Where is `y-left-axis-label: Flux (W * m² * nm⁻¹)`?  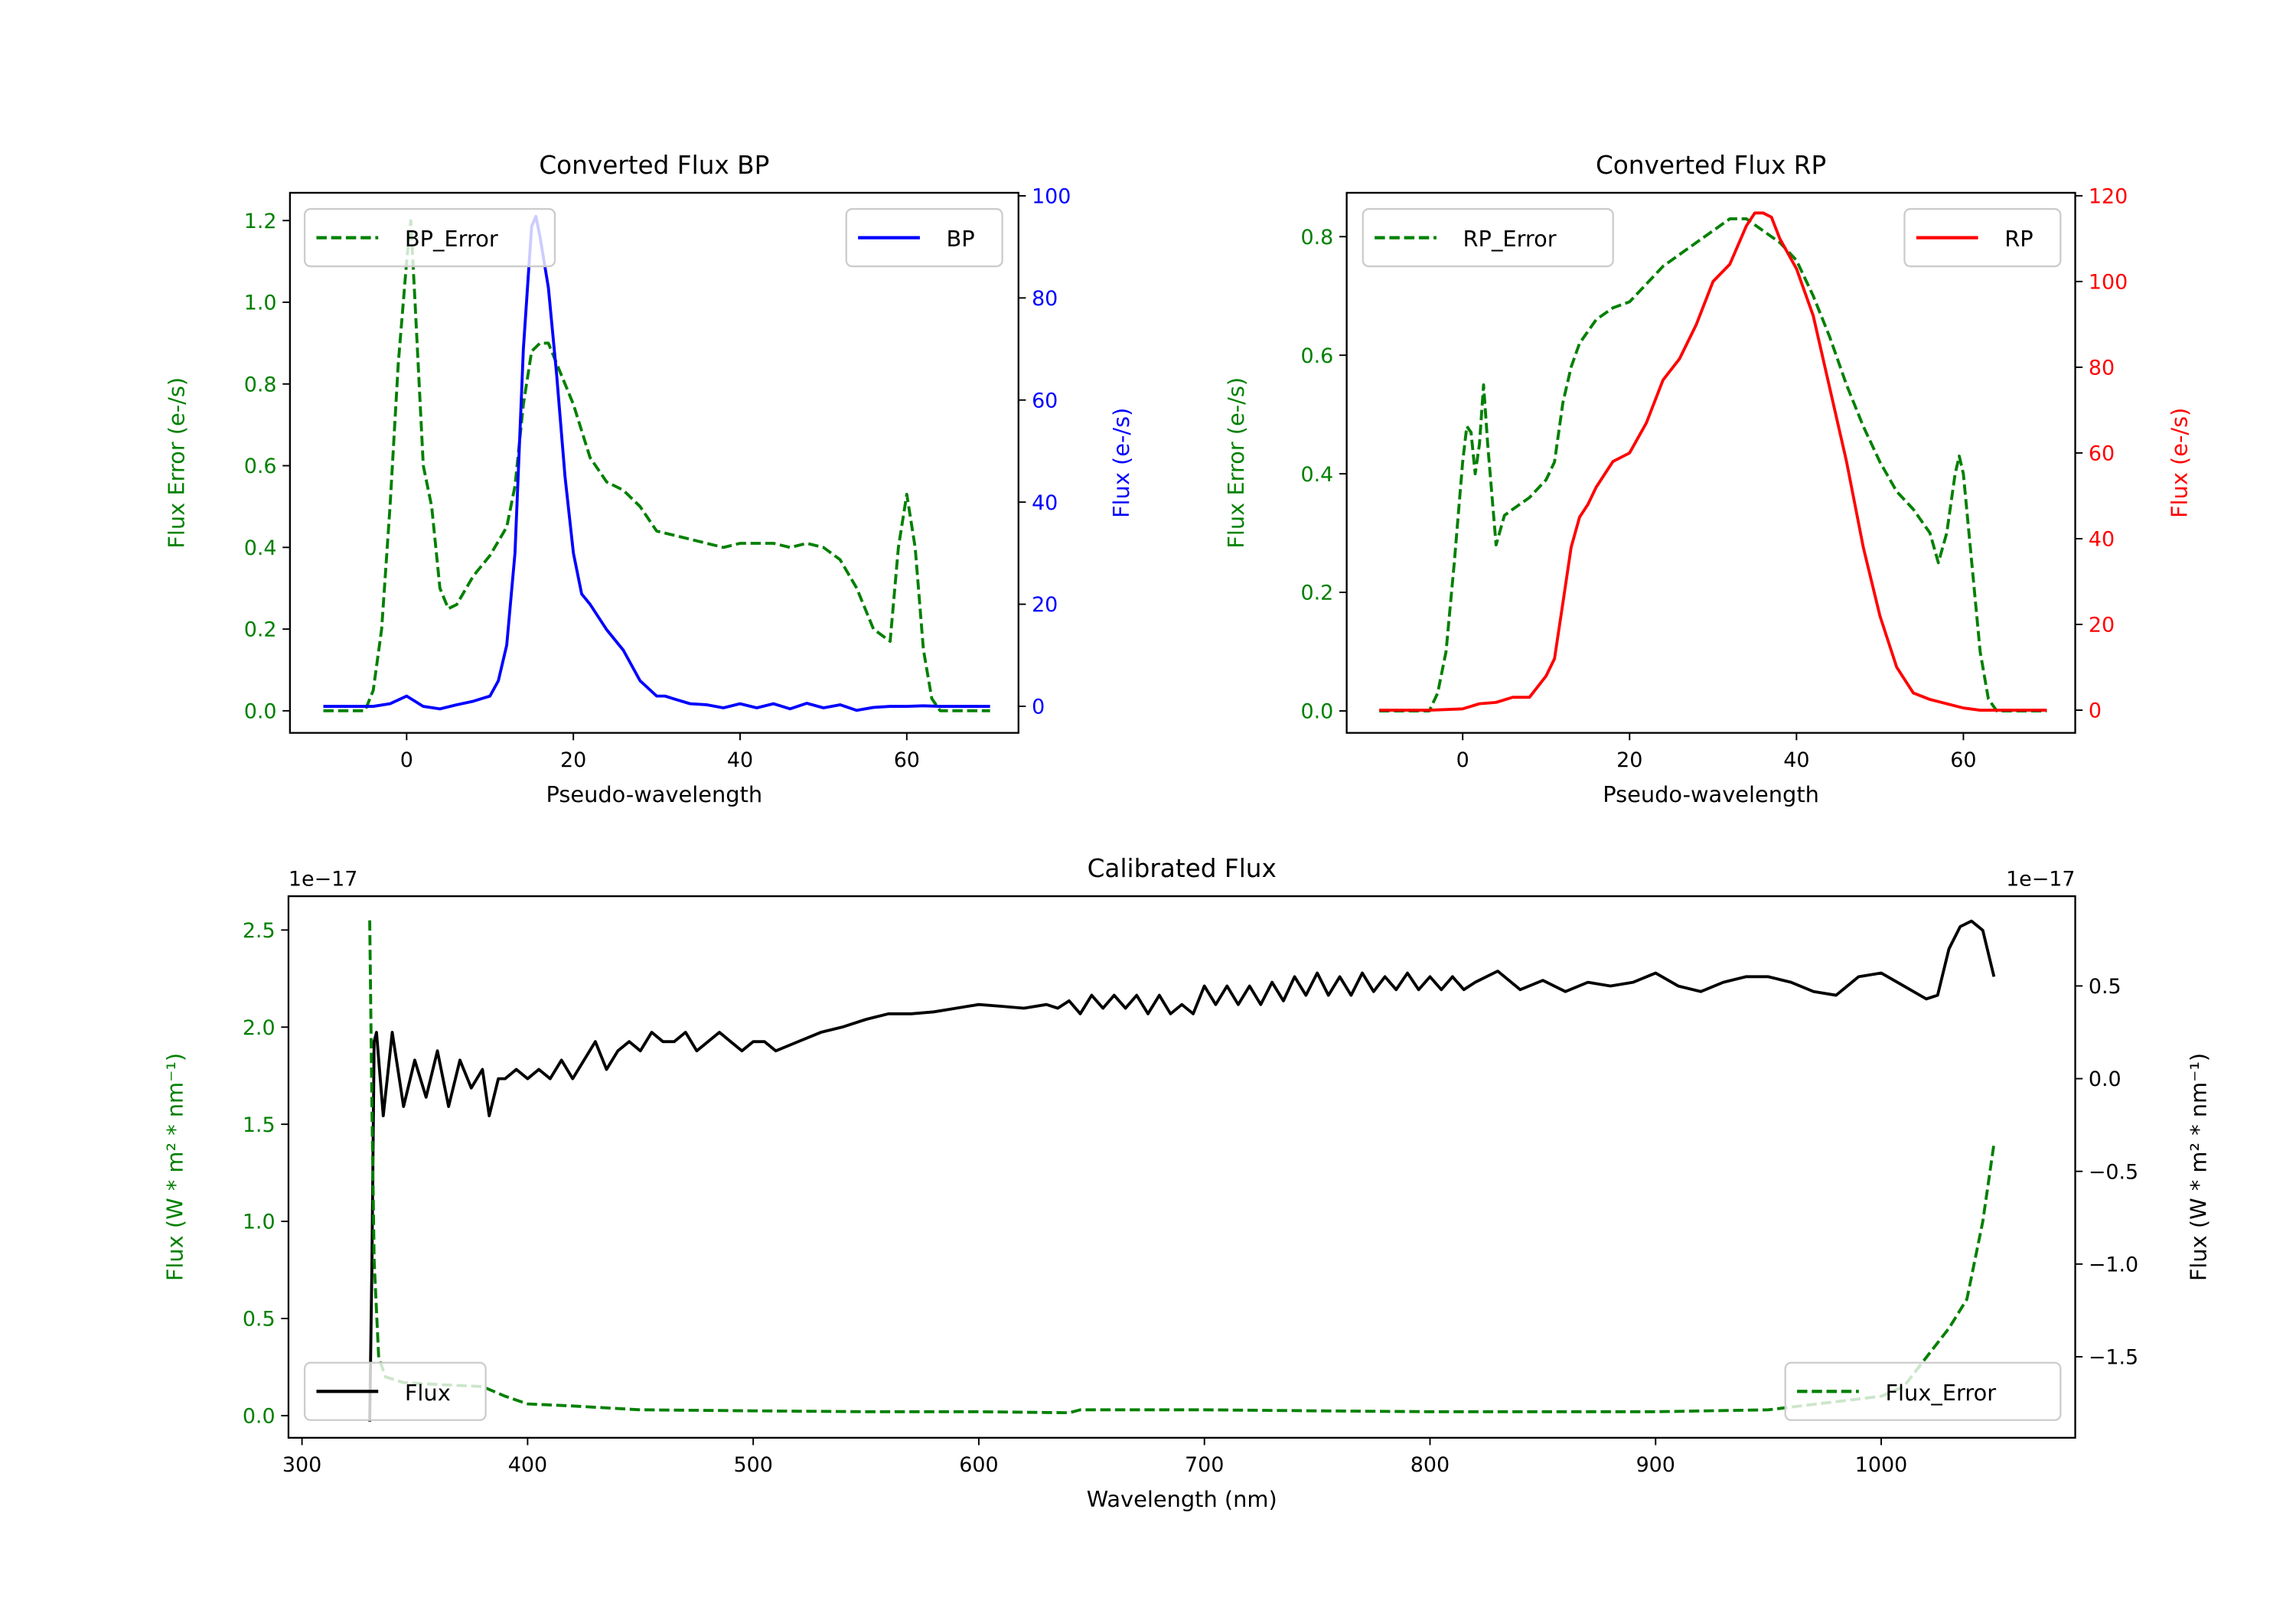
y-left-axis-label: Flux (W * m² * nm⁻¹) is located at coordinates (174, 1167).